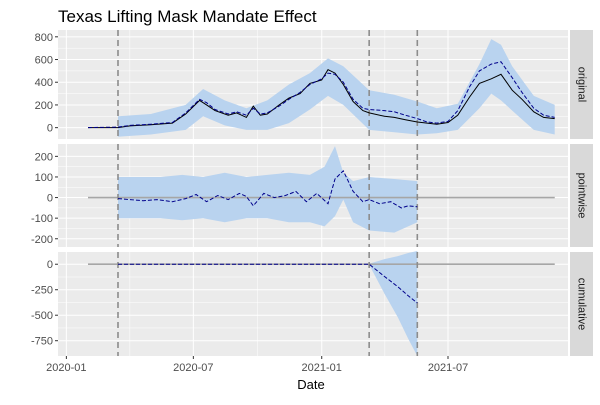 Image resolution: width=600 pixels, height=405 pixels. What do you see at coordinates (42, 342) in the screenshot?
I see `y-tick-label: -750` at bounding box center [42, 342].